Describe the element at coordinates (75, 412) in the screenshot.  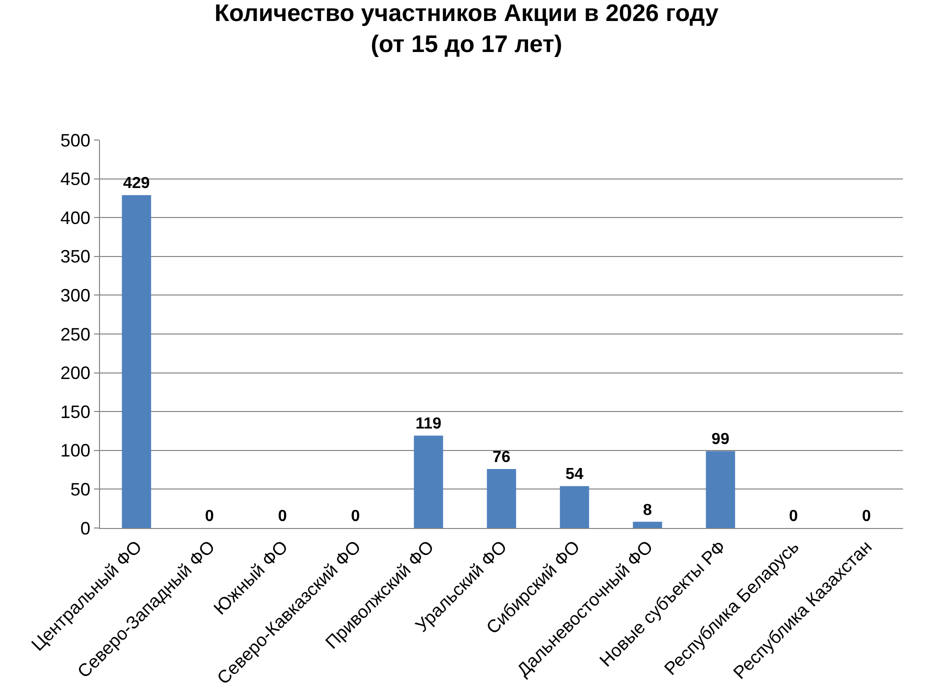
I see `y-tick-label: 150` at that location.